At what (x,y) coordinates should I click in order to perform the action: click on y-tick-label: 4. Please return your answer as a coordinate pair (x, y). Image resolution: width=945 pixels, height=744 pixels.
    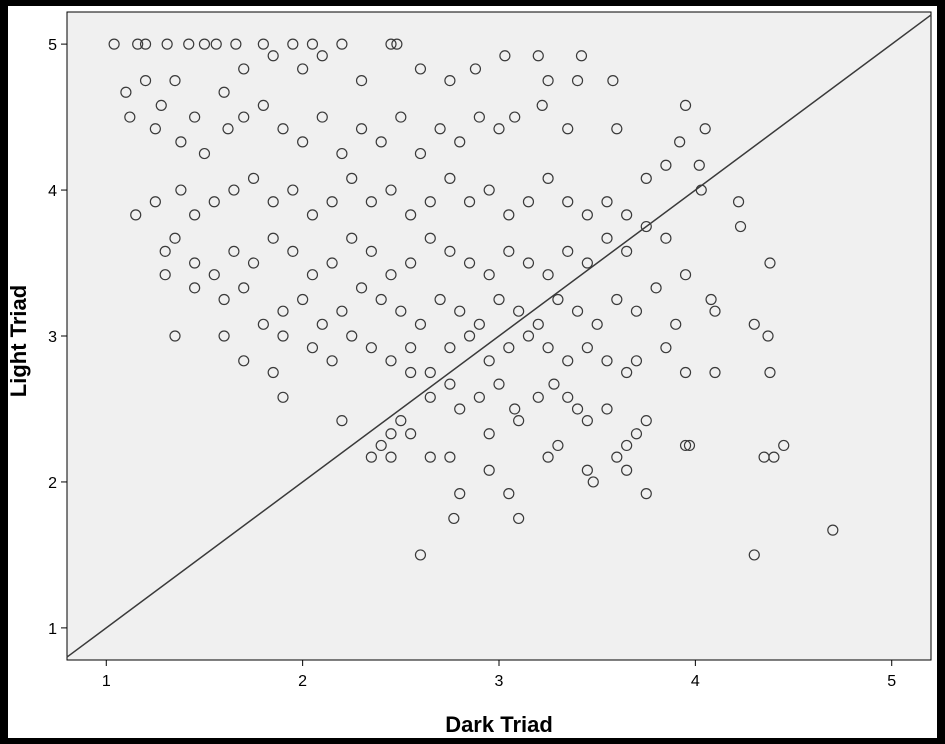
    Looking at the image, I should click on (52, 191).